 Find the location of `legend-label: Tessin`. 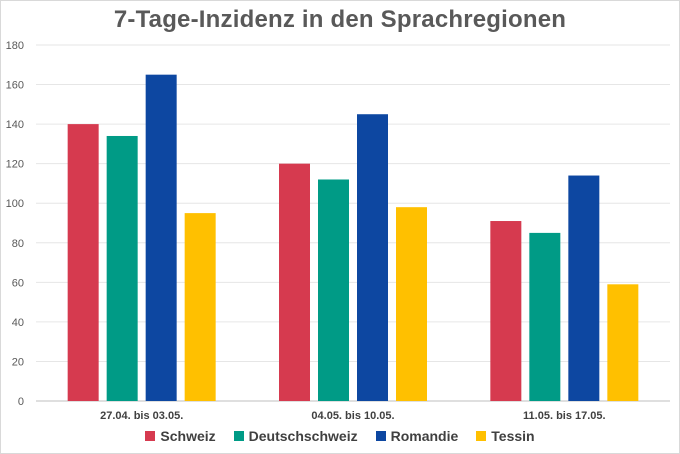

legend-label: Tessin is located at coordinates (513, 436).